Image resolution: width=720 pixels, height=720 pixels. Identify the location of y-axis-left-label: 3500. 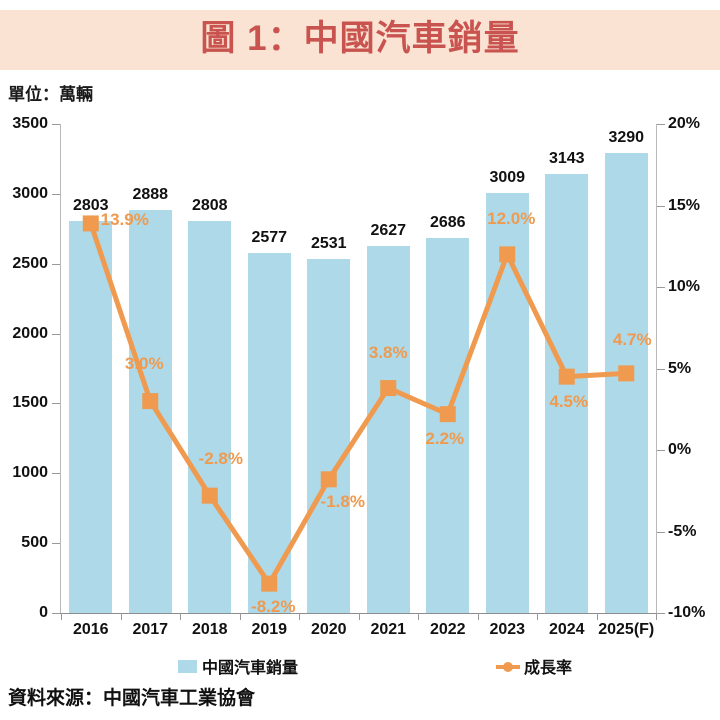
(30, 123).